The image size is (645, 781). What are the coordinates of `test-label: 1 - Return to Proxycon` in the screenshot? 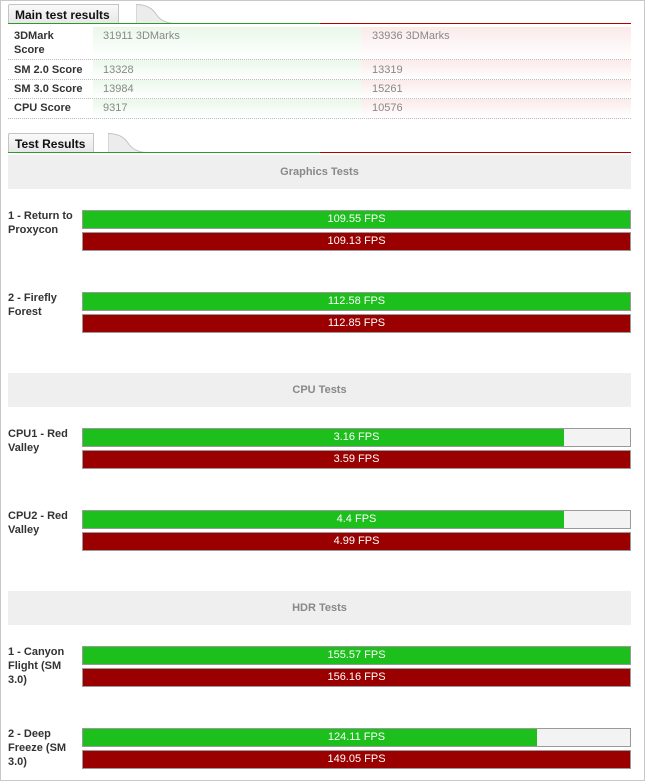 It's located at (40, 223).